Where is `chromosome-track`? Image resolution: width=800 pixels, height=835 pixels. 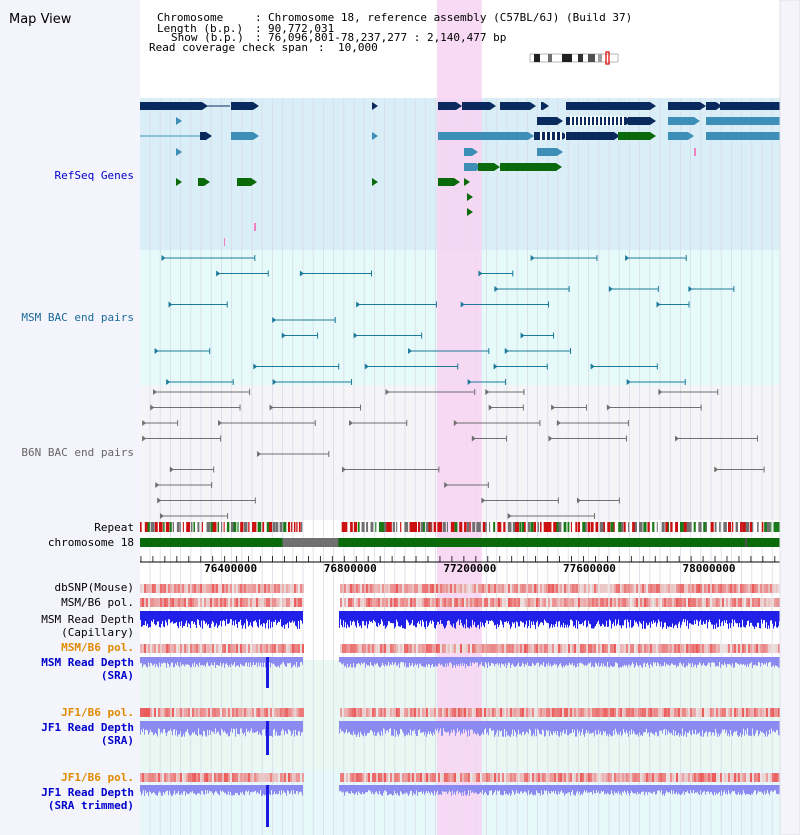 chromosome-track is located at coordinates (460, 542).